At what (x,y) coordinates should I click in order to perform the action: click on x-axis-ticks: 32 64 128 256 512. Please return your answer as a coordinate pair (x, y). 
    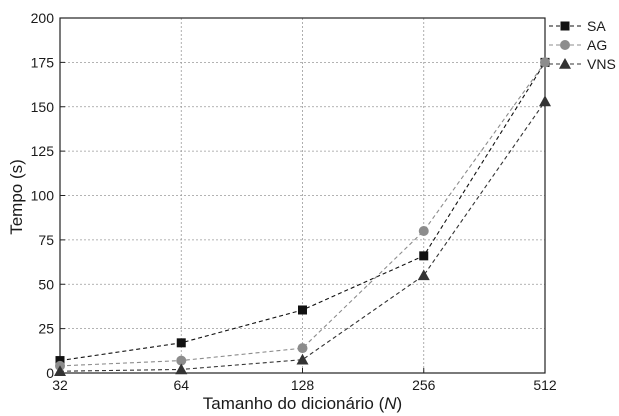
    Looking at the image, I should click on (304, 380).